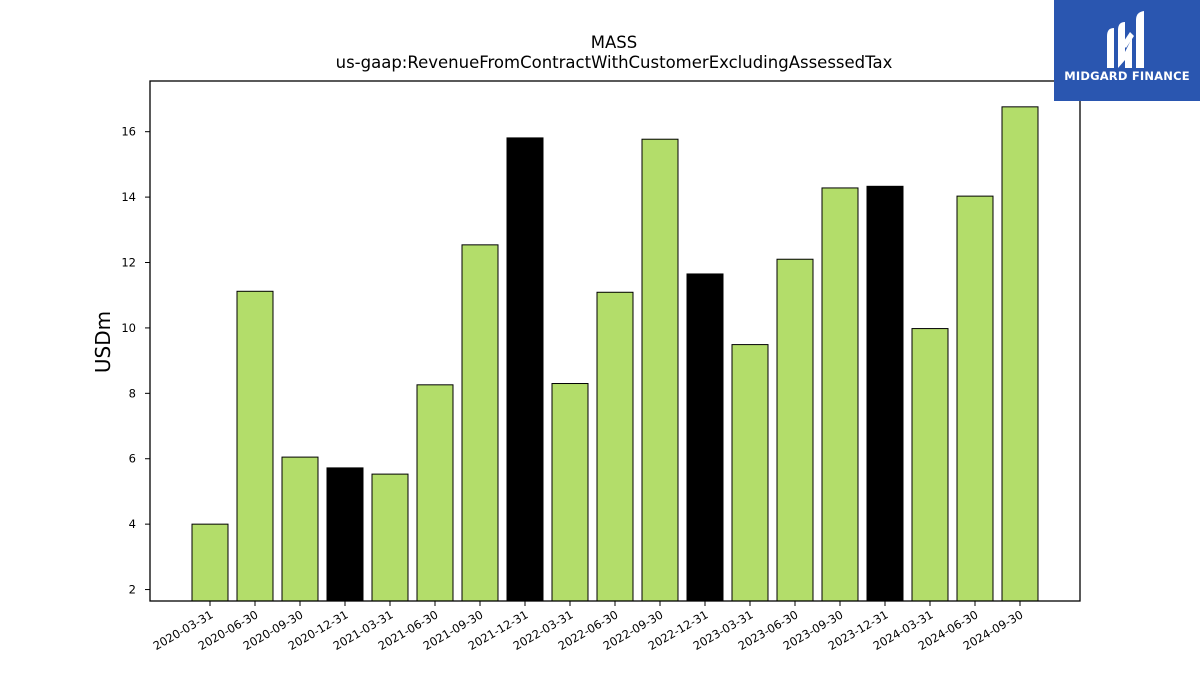  Describe the element at coordinates (128, 328) in the screenshot. I see `y-tick-label: 10` at that location.